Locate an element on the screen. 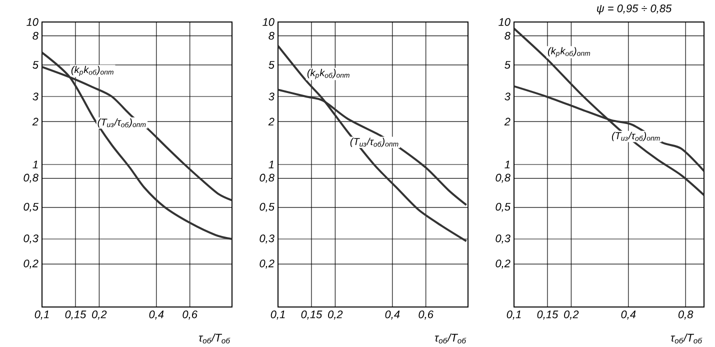 Image resolution: width=715 pixels, height=347 pixels. x-tick-label: 0,8 is located at coordinates (686, 315).